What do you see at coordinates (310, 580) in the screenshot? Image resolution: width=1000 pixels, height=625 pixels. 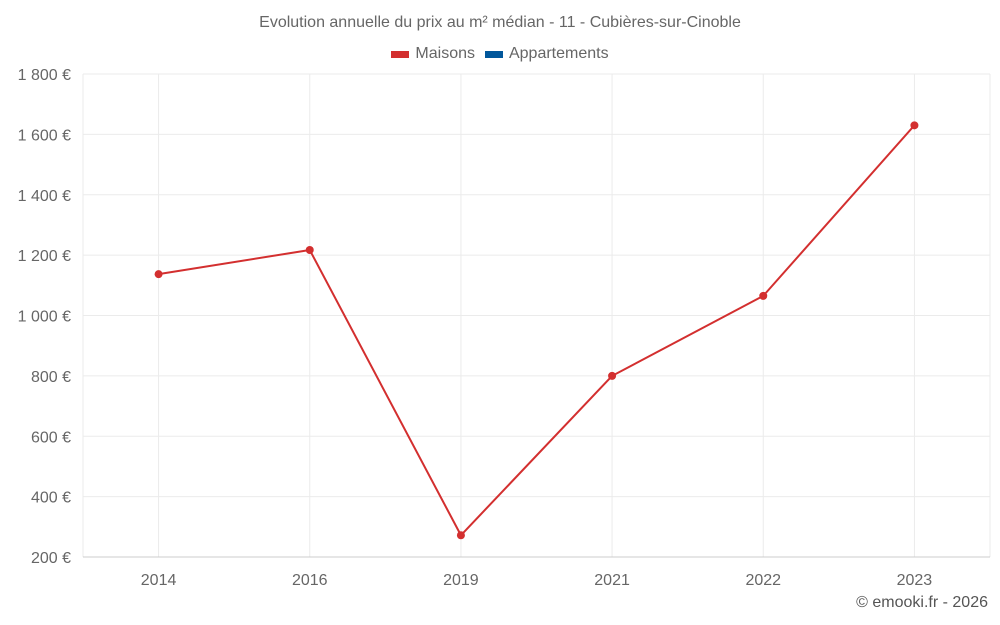 I see `x-tick-label: 2016` at bounding box center [310, 580].